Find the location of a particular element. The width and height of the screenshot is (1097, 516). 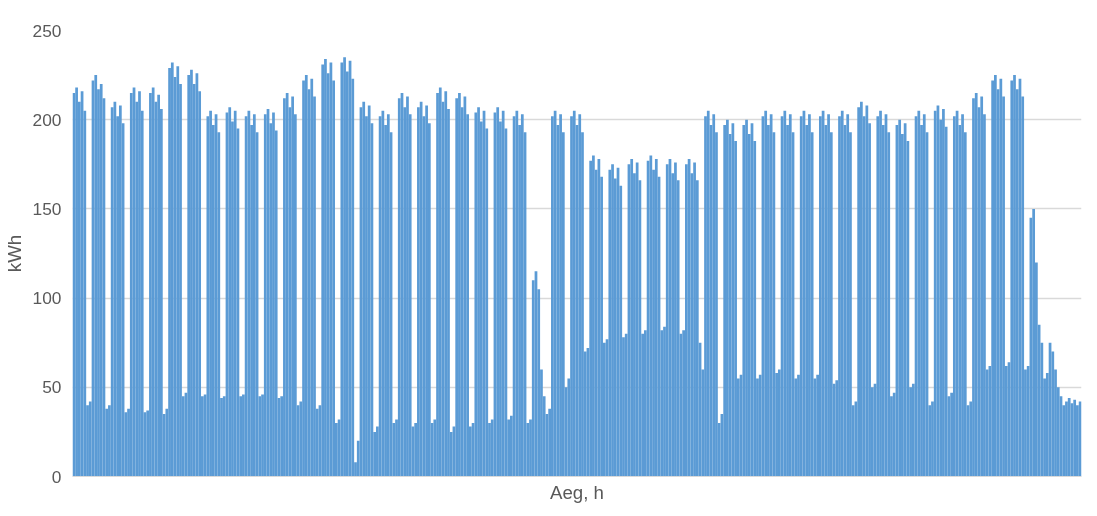

y-tick-label: 50 is located at coordinates (52, 387).